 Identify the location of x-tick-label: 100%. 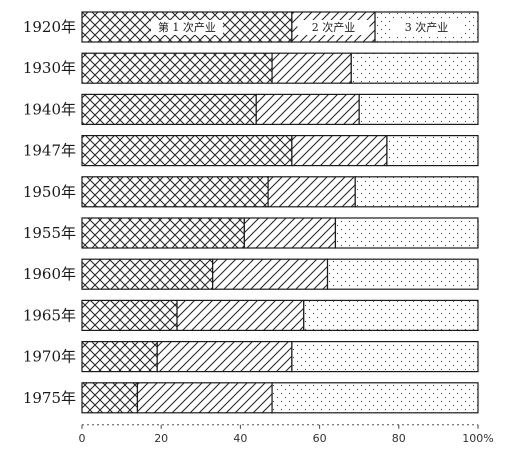
(477, 438).